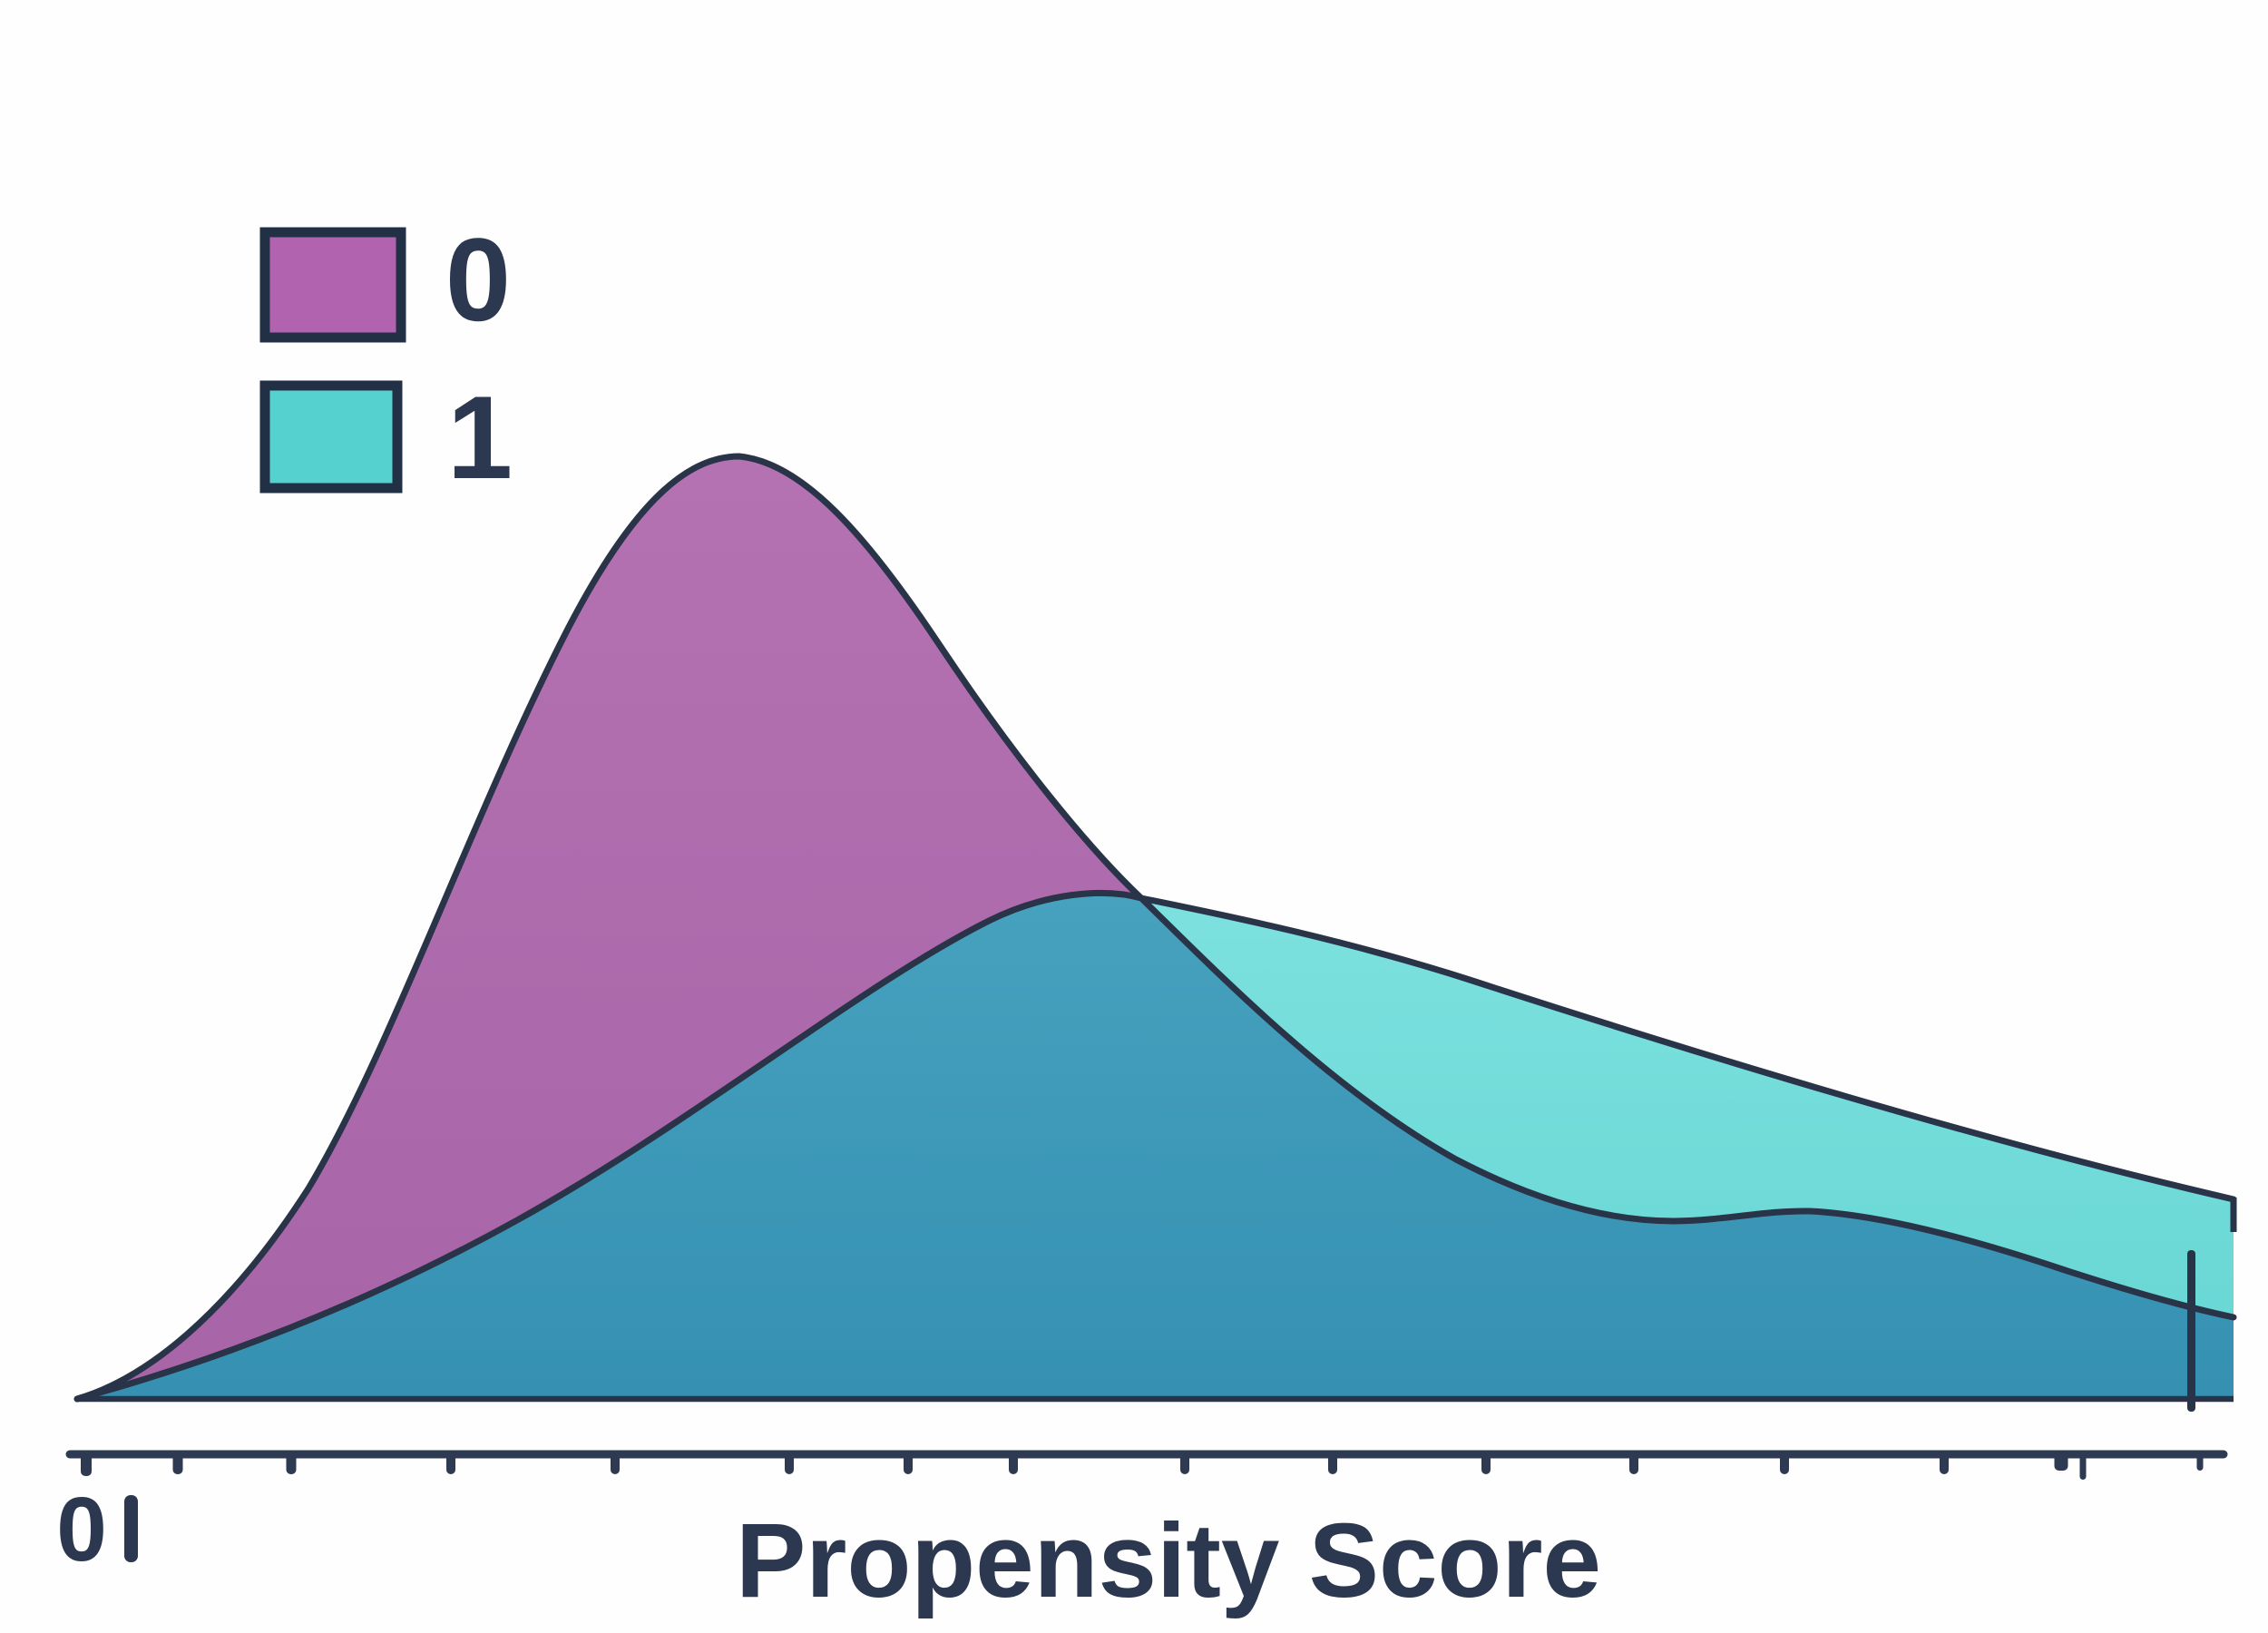 The height and width of the screenshot is (1633, 2268). What do you see at coordinates (331, 437) in the screenshot?
I see `legend-swatch-group1` at bounding box center [331, 437].